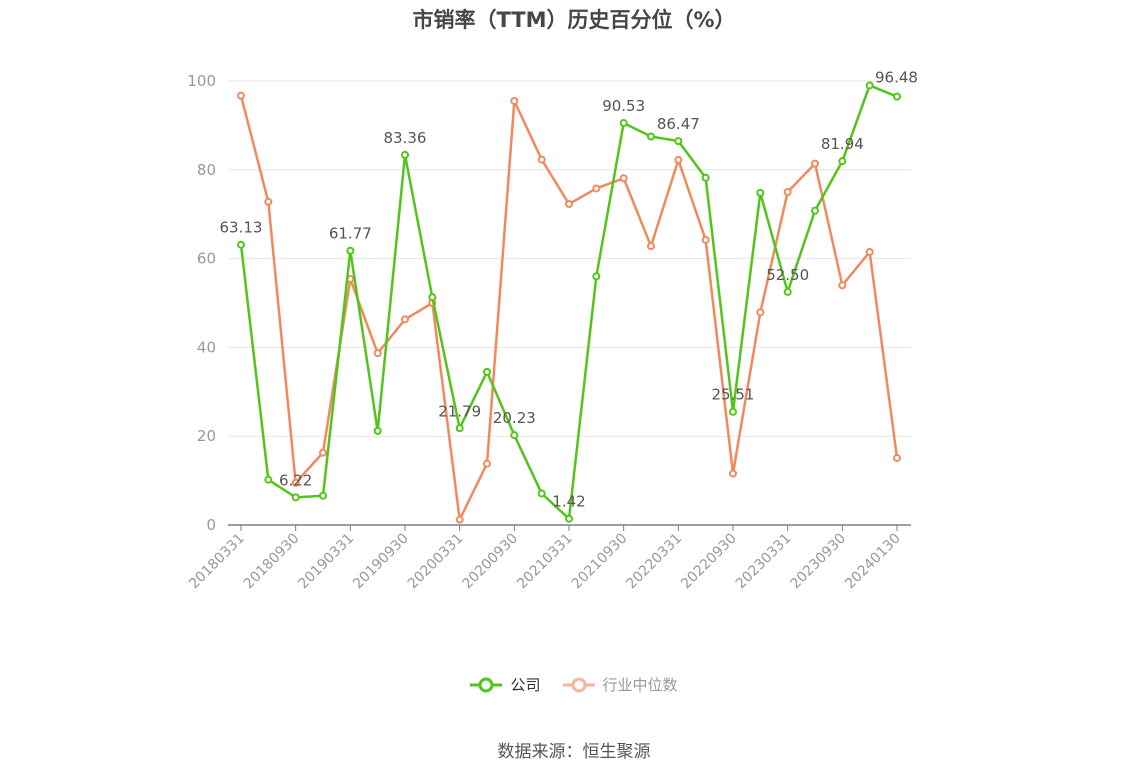 The image size is (1148, 776). What do you see at coordinates (818, 562) in the screenshot?
I see `x-tick-label: 20230930` at bounding box center [818, 562].